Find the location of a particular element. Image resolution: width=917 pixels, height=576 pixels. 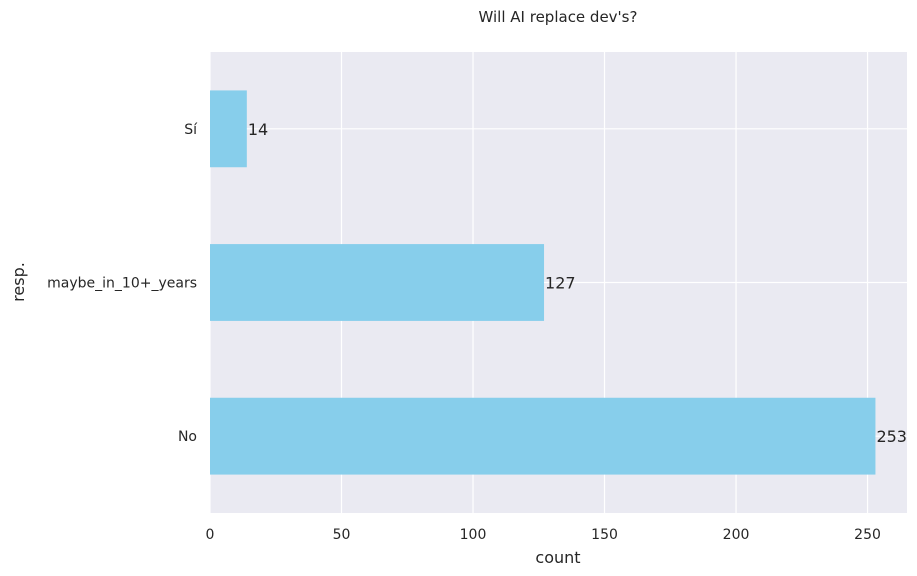

y-tick-label: maybe_in_10+_years is located at coordinates (122, 284).